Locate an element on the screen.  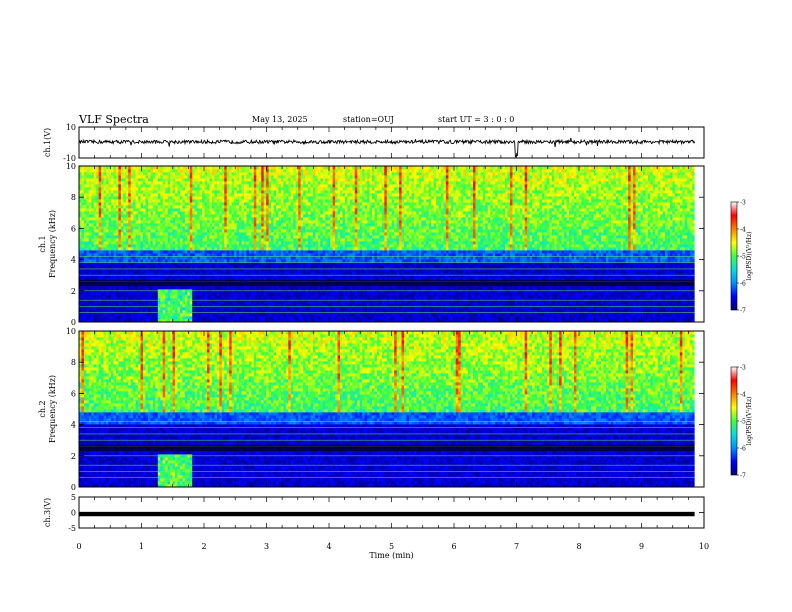
ch2-spectrogram-colorbar is located at coordinates (734, 421).